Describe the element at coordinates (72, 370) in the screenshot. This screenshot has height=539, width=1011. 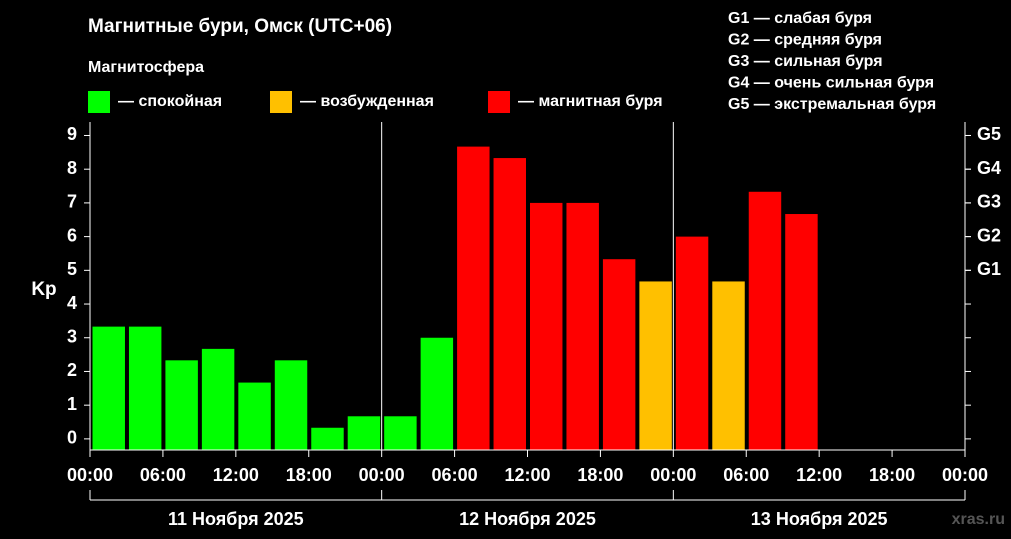
I see `y-tick-label: 2` at that location.